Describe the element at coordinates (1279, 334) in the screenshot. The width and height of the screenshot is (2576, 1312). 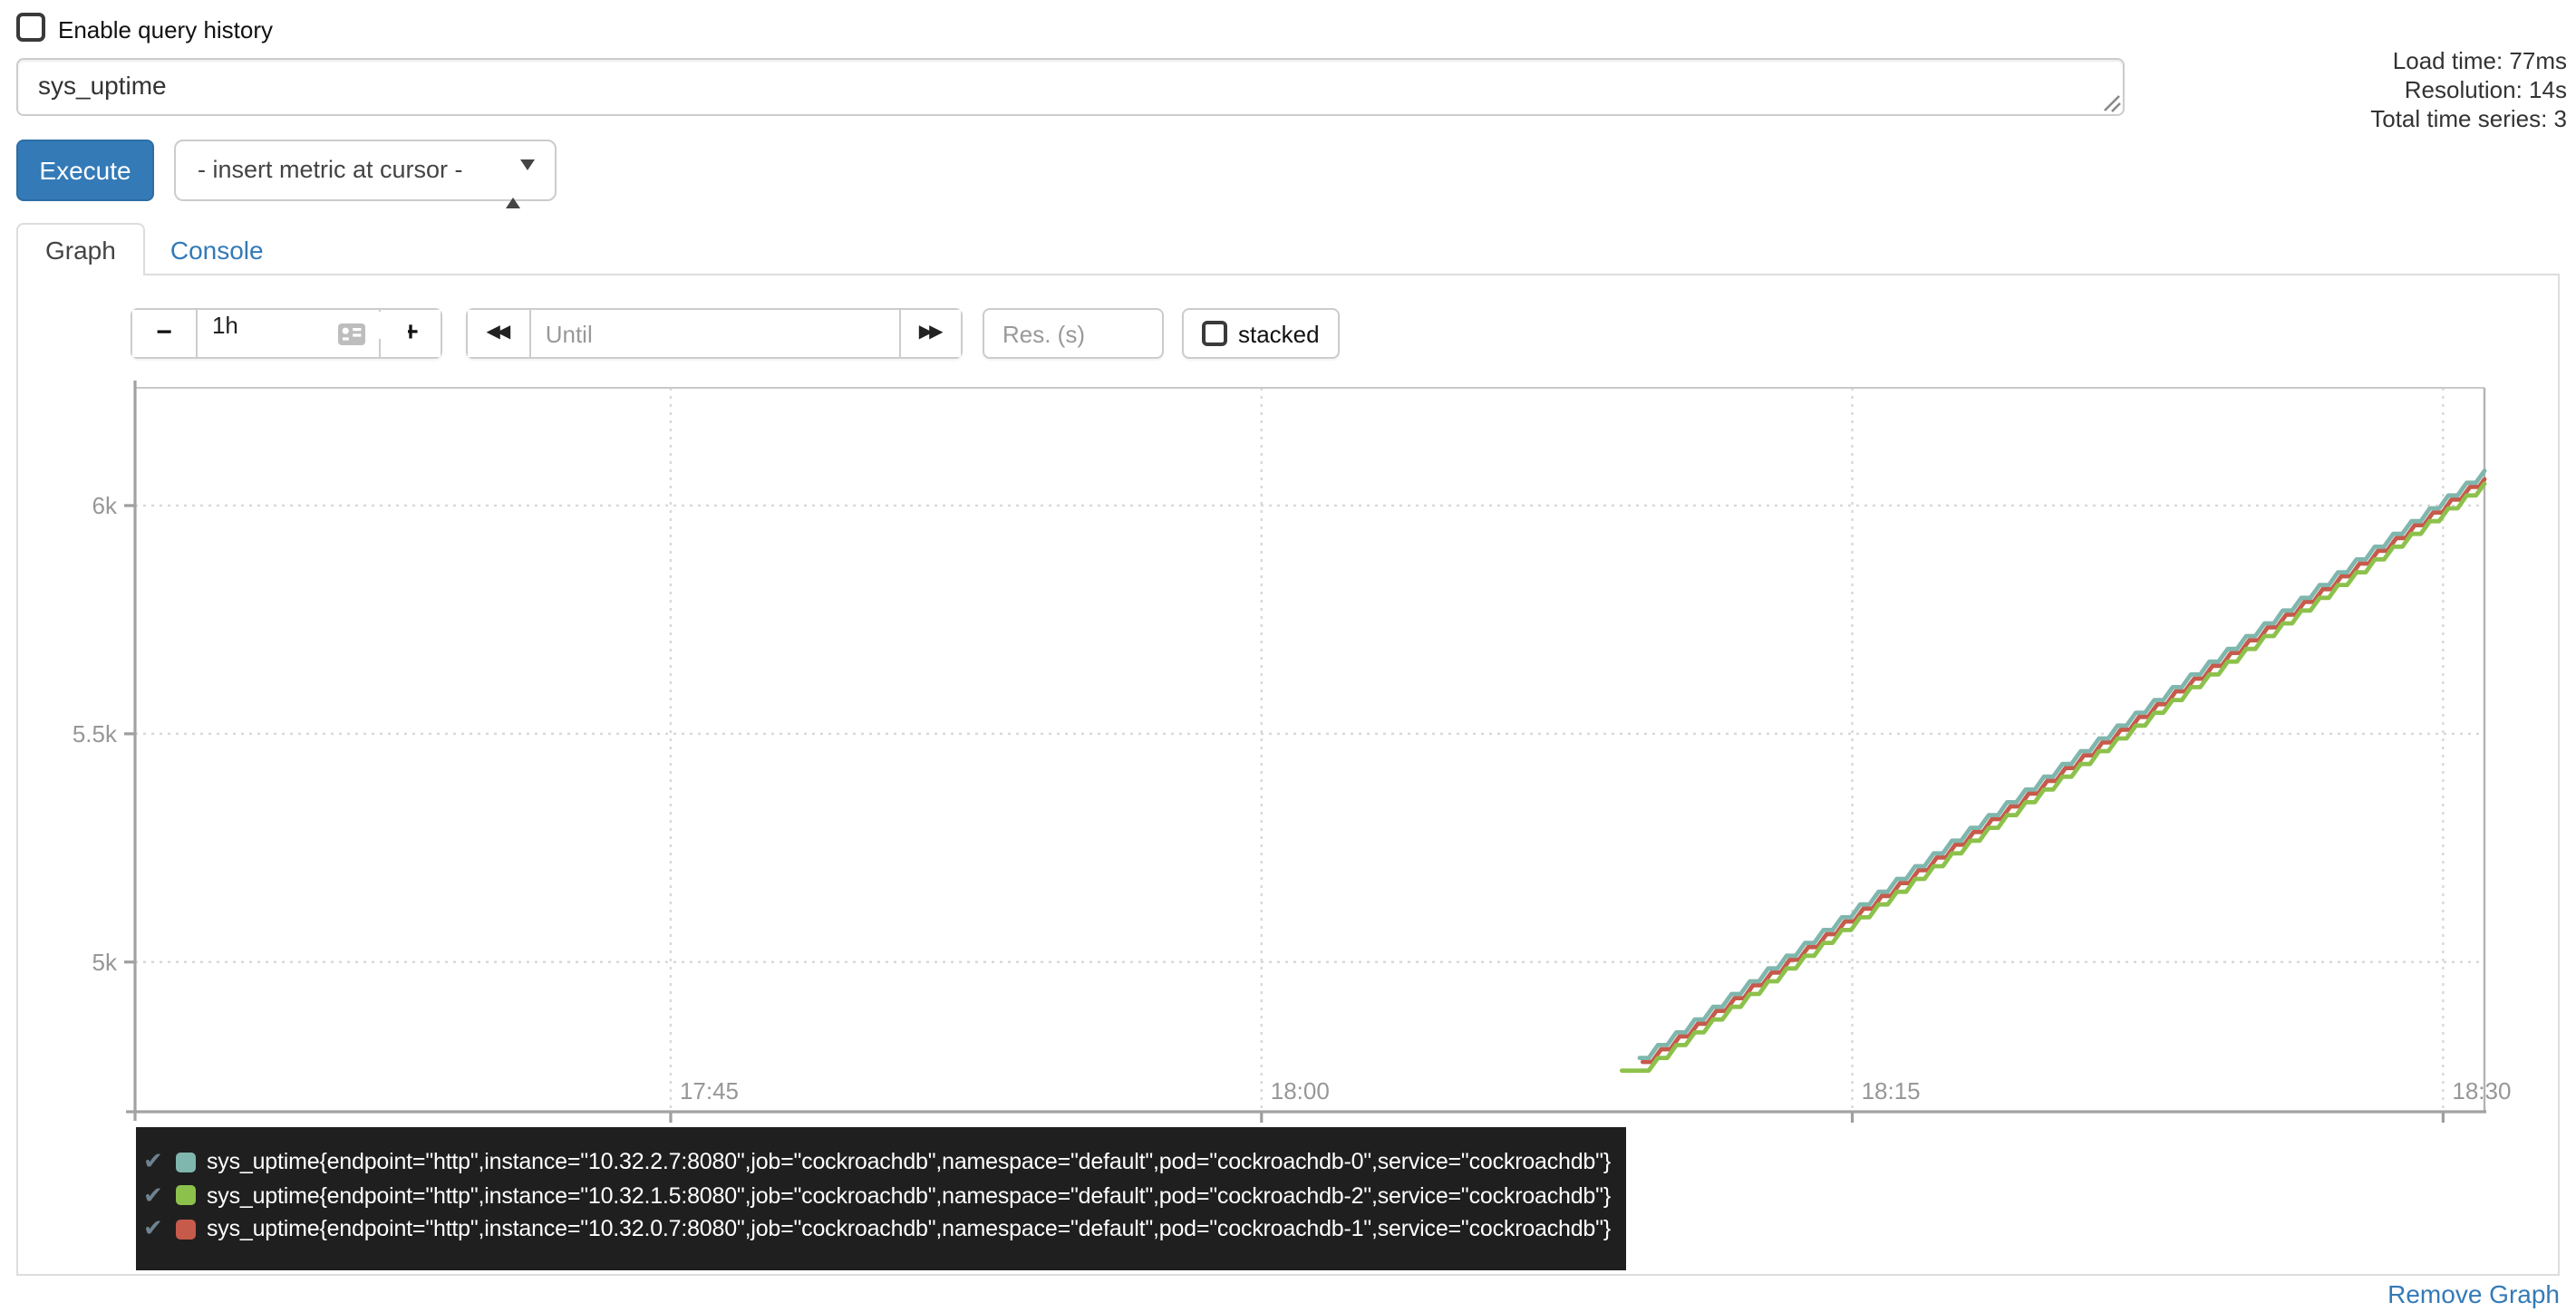
I see `stacked-label: stacked` at that location.